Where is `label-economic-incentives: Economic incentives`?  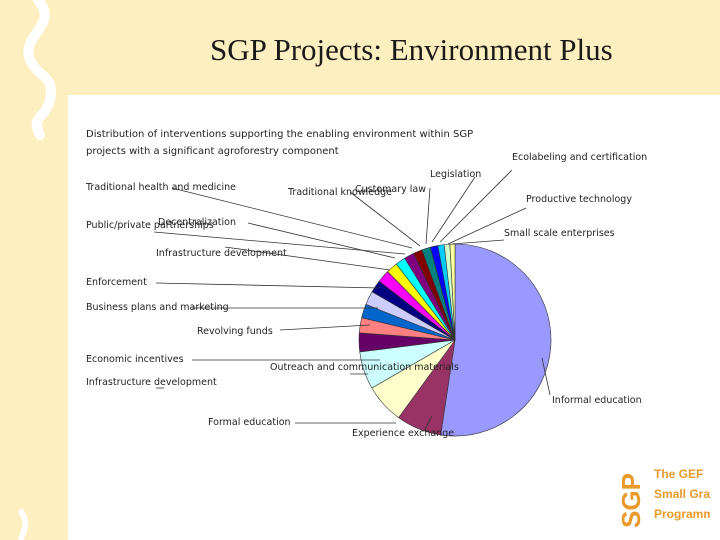
label-economic-incentives: Economic incentives is located at coordinates (135, 359).